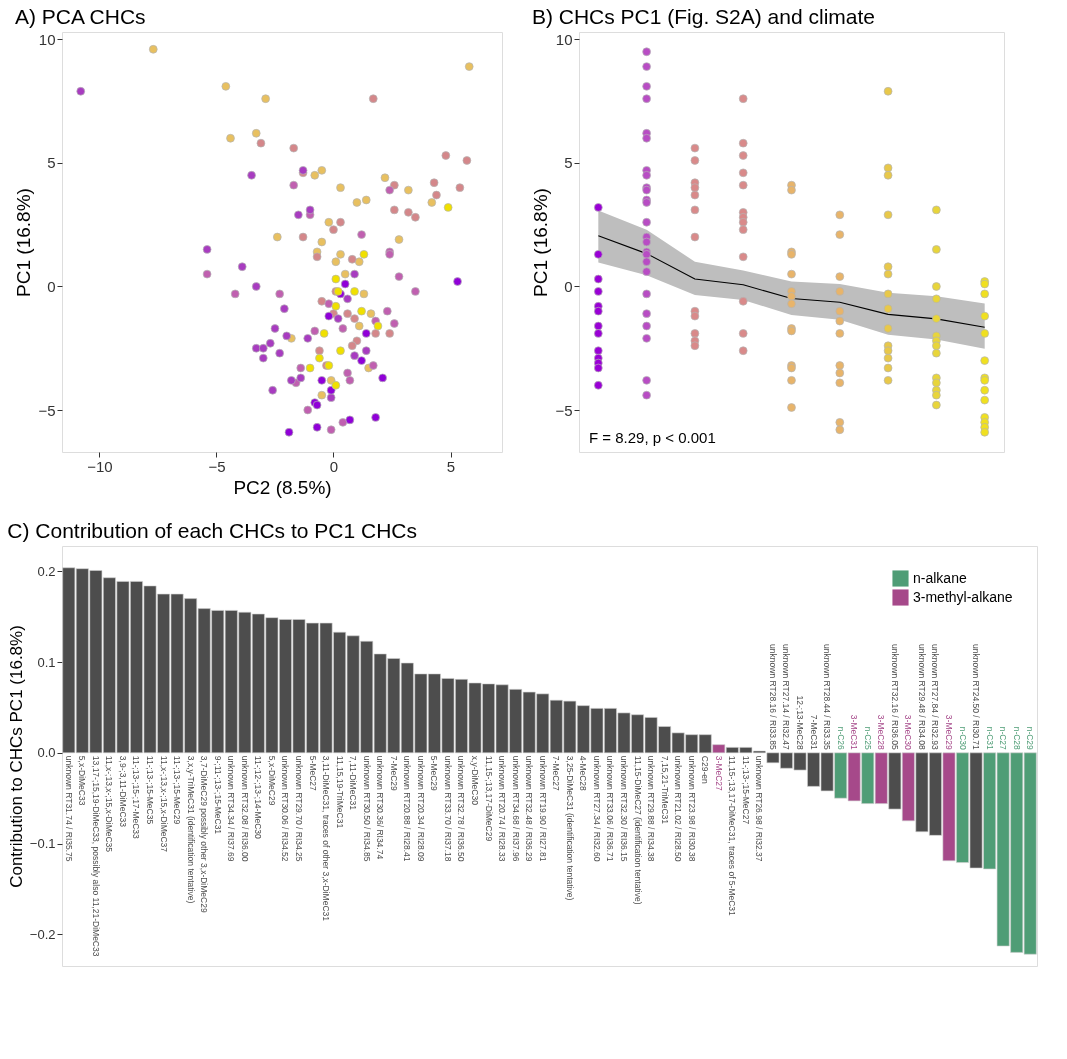 The width and height of the screenshot is (1067, 1059). Describe the element at coordinates (82, 780) in the screenshot. I see `x-tick-label: 5,x-DiMeC33` at that location.